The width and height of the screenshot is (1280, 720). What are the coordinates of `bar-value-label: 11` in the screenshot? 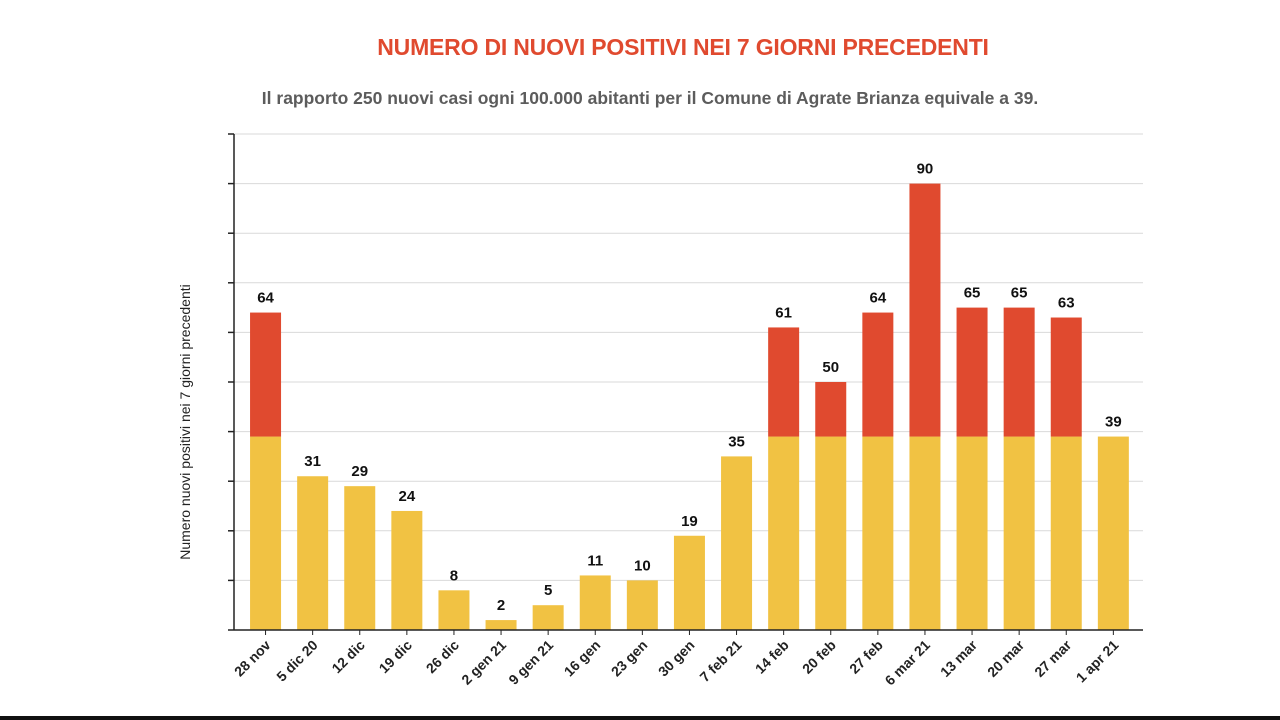 It's located at (595, 560).